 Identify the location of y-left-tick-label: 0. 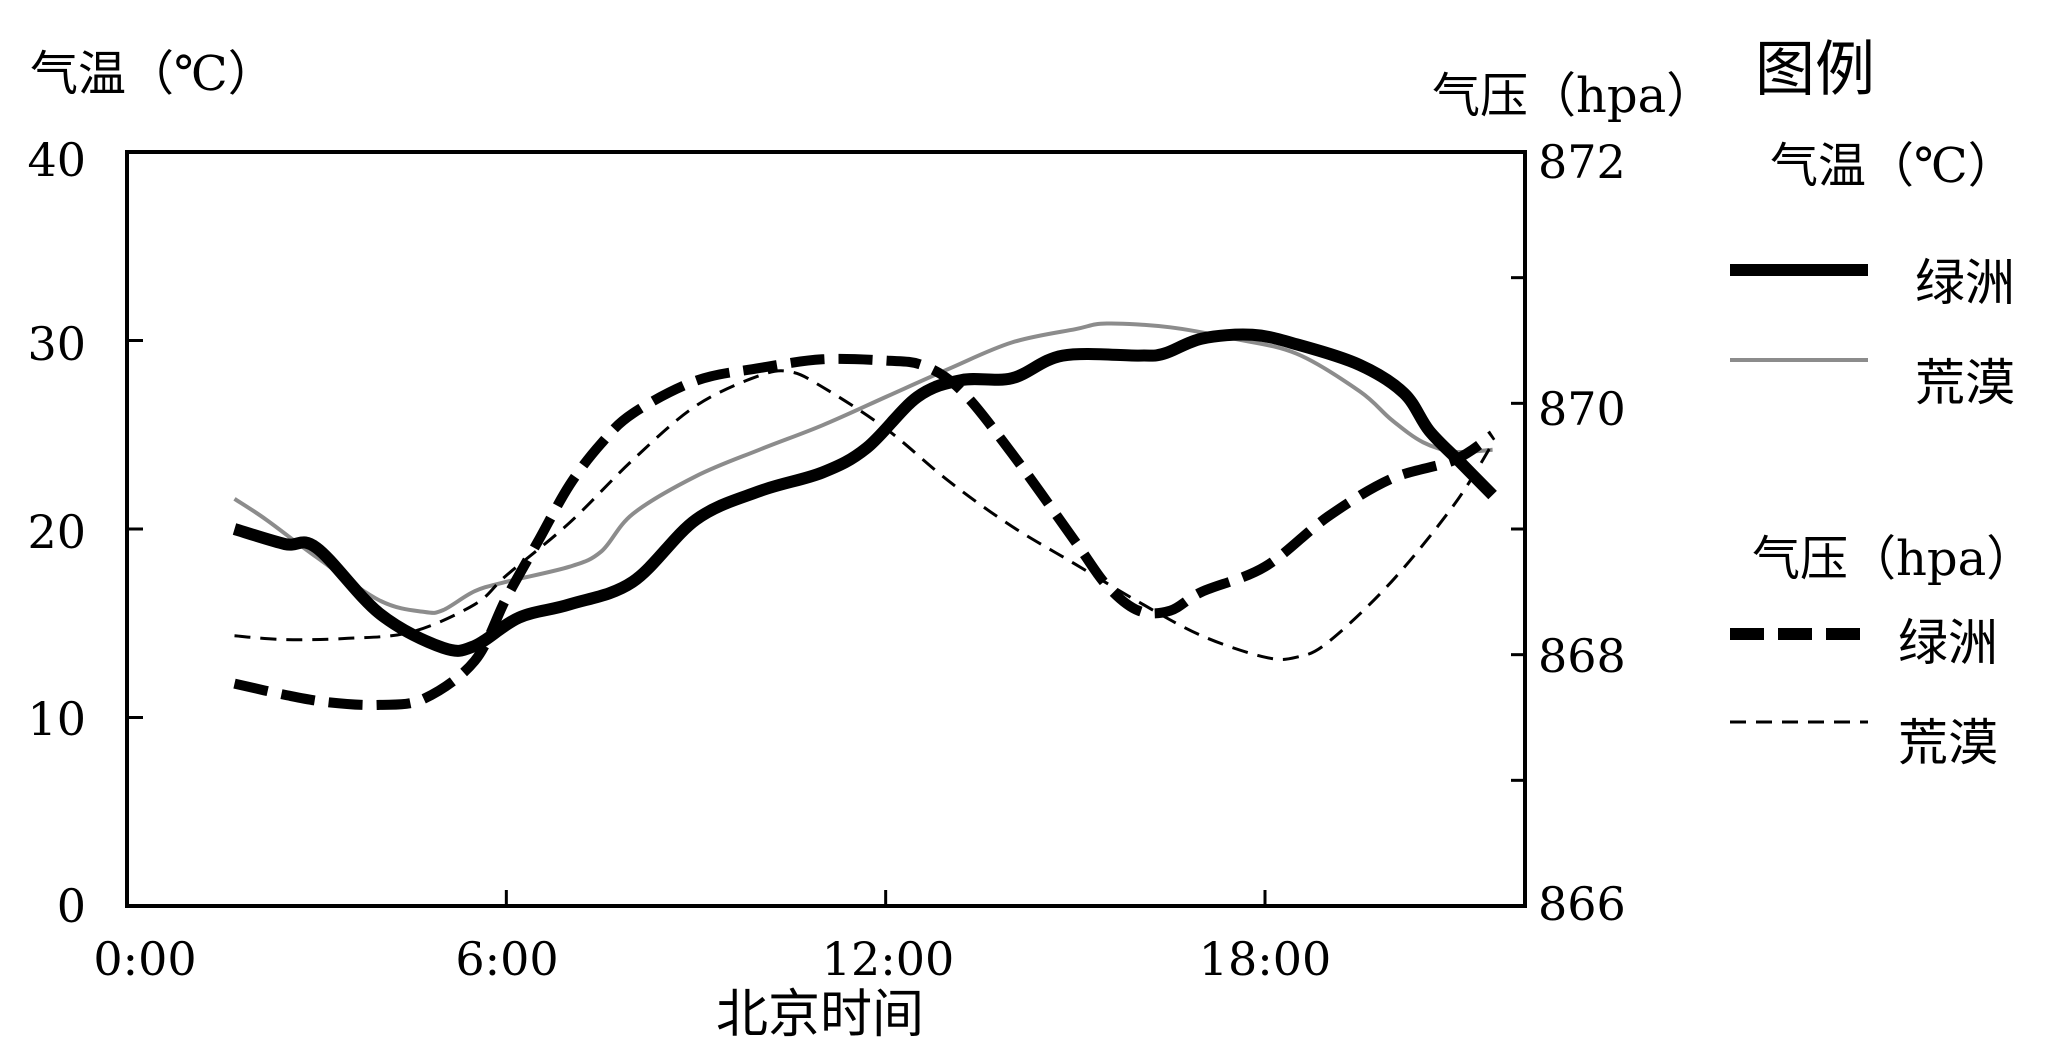
(71, 906).